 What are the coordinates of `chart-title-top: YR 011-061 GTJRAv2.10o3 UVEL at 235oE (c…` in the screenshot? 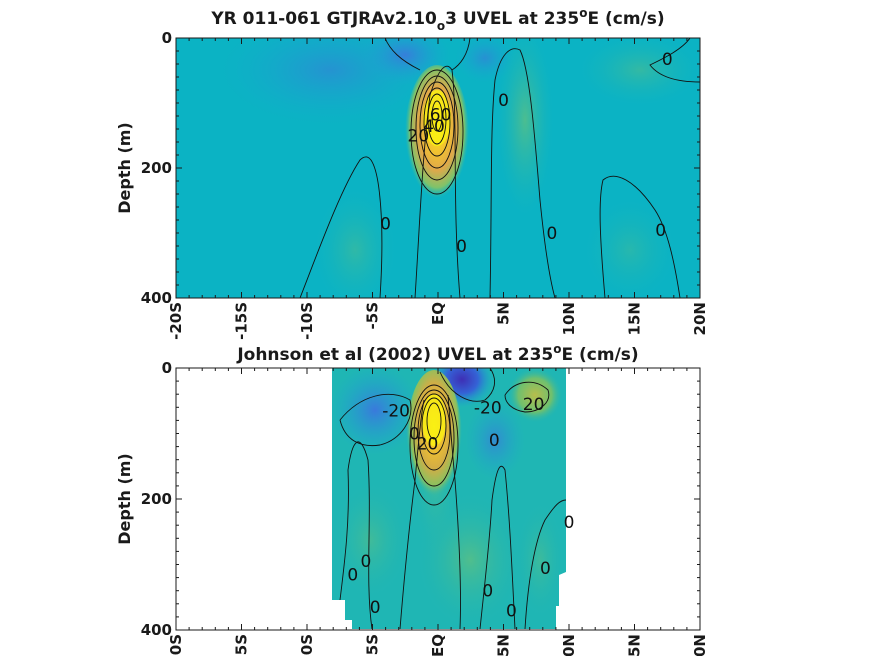 It's located at (437, 19).